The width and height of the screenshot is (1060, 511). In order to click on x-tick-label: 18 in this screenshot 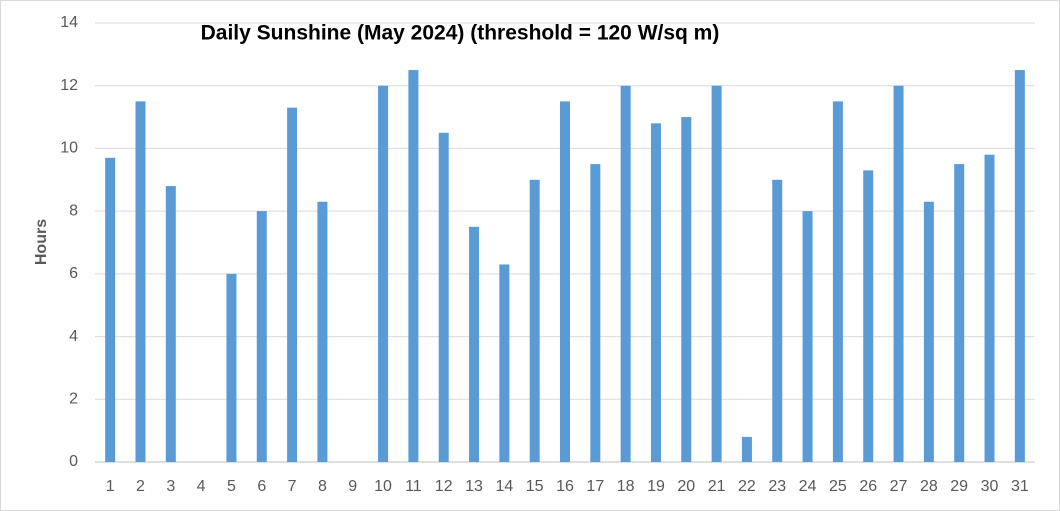, I will do `click(626, 486)`.